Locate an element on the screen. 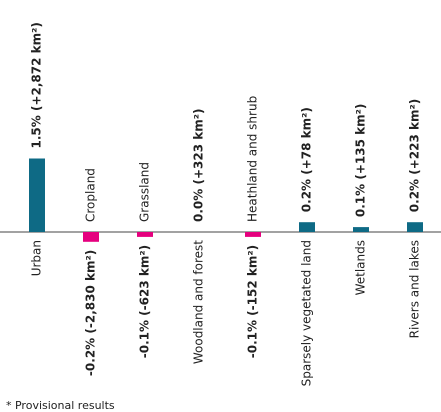 Image resolution: width=441 pixels, height=412 pixels. value-label: -0.1% (-152 km²) is located at coordinates (253, 301).